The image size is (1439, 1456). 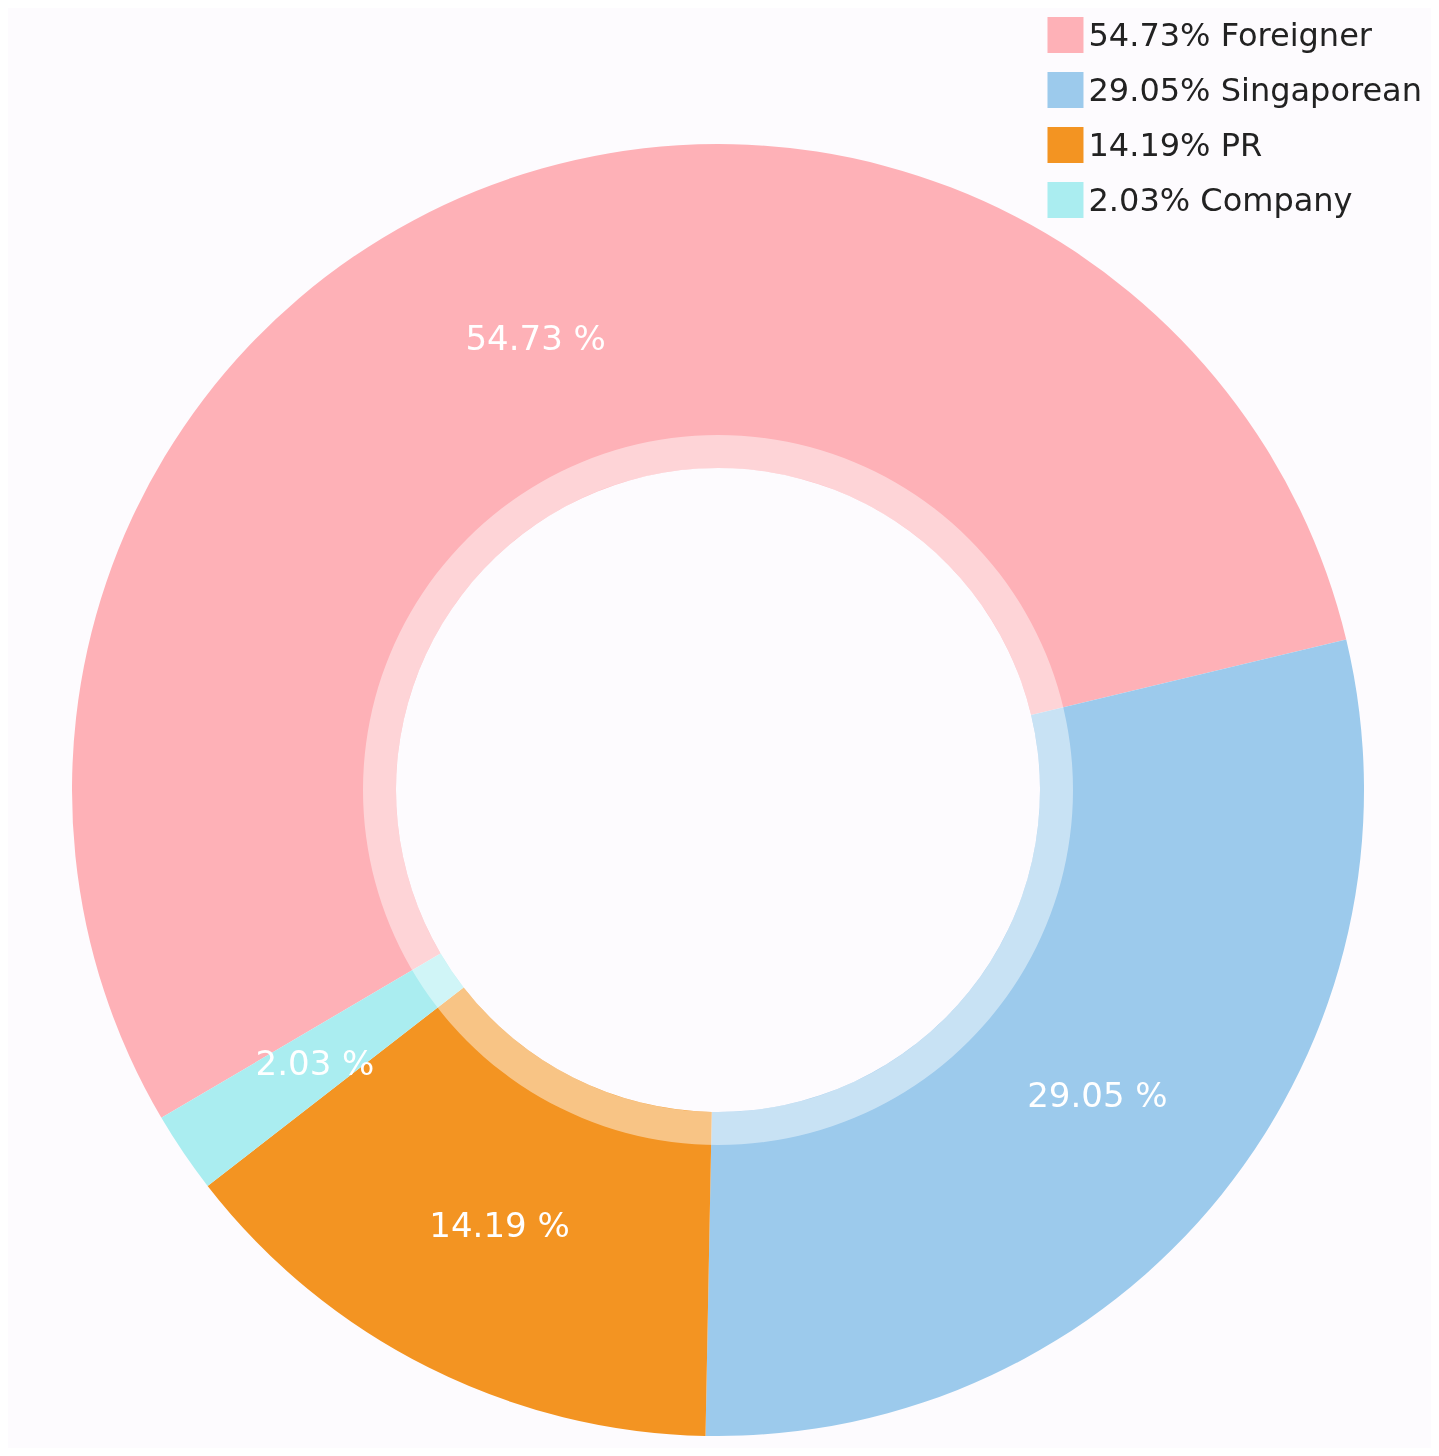 I want to click on legend-label: 2.03% Company, so click(x=1220, y=200).